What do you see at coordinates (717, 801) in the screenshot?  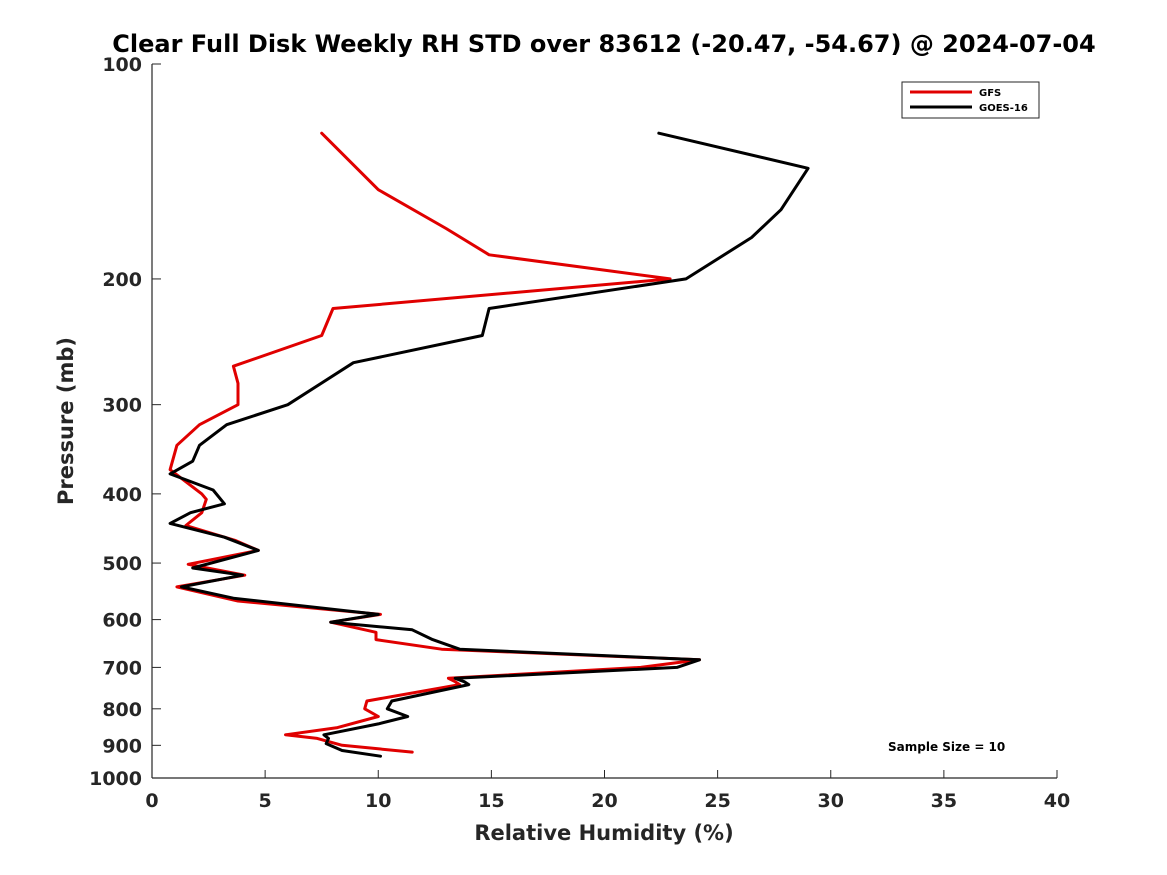 I see `x-tick-label: 25` at bounding box center [717, 801].